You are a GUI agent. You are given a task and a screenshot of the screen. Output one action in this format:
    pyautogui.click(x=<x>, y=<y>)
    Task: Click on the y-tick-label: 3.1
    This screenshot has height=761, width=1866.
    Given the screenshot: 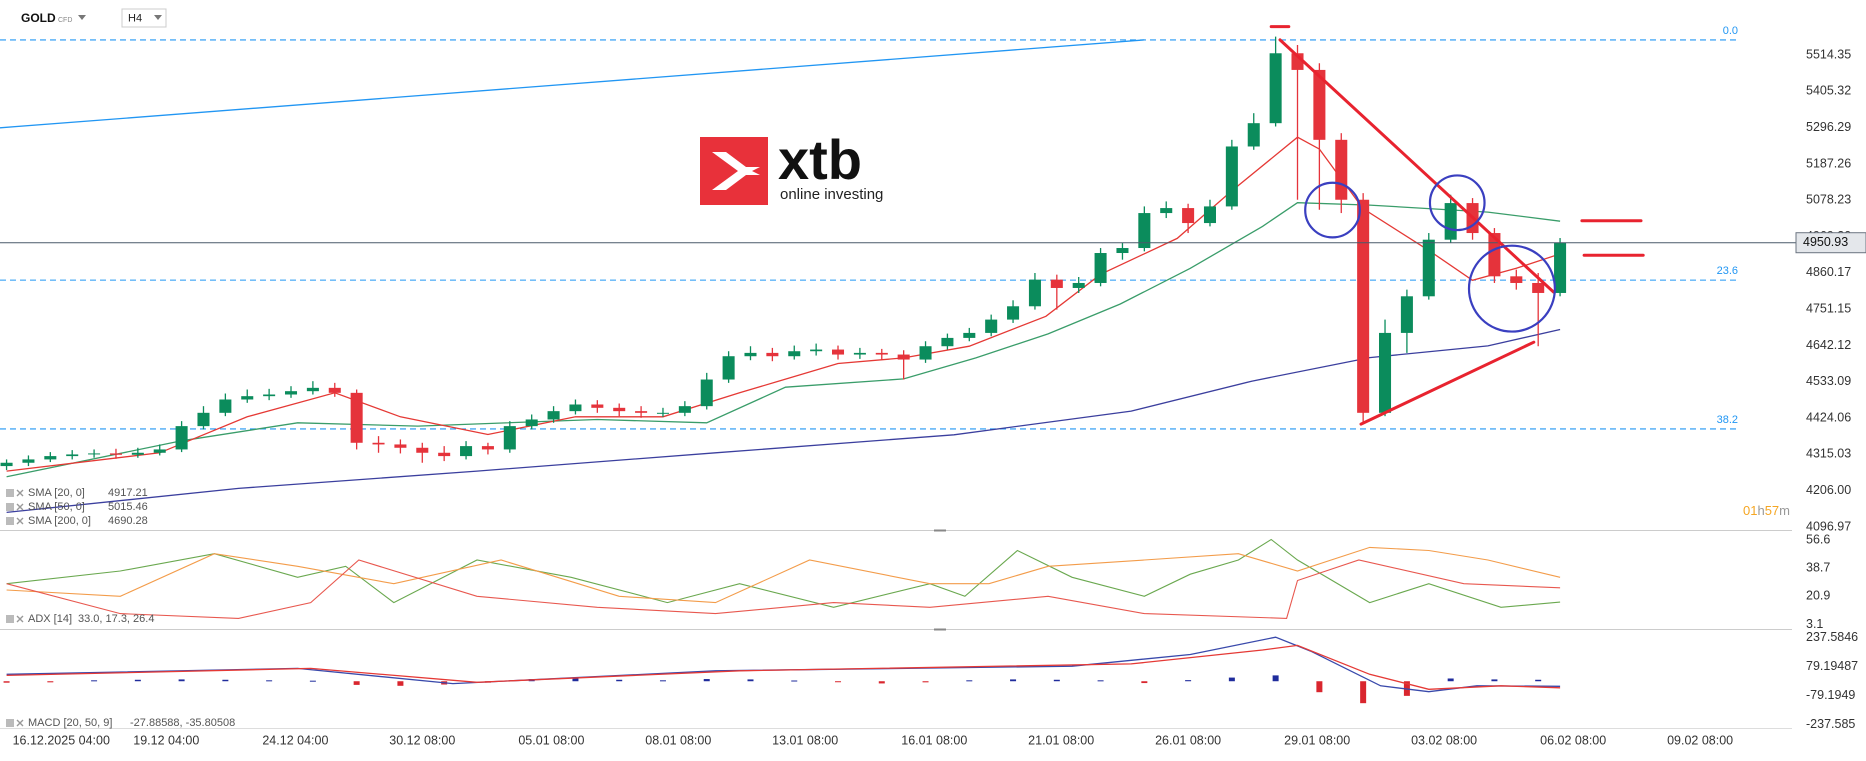 What is the action you would take?
    pyautogui.click(x=1814, y=624)
    